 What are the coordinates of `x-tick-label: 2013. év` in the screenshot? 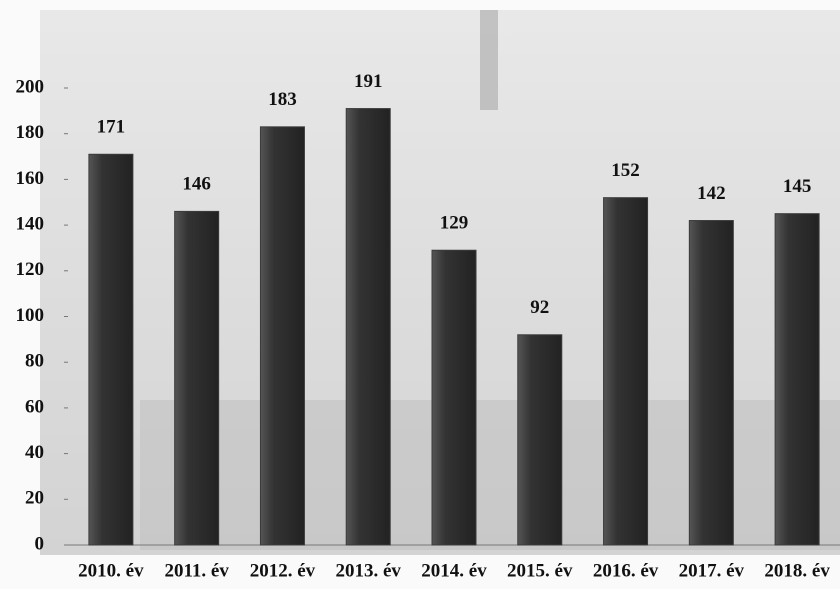 It's located at (369, 570).